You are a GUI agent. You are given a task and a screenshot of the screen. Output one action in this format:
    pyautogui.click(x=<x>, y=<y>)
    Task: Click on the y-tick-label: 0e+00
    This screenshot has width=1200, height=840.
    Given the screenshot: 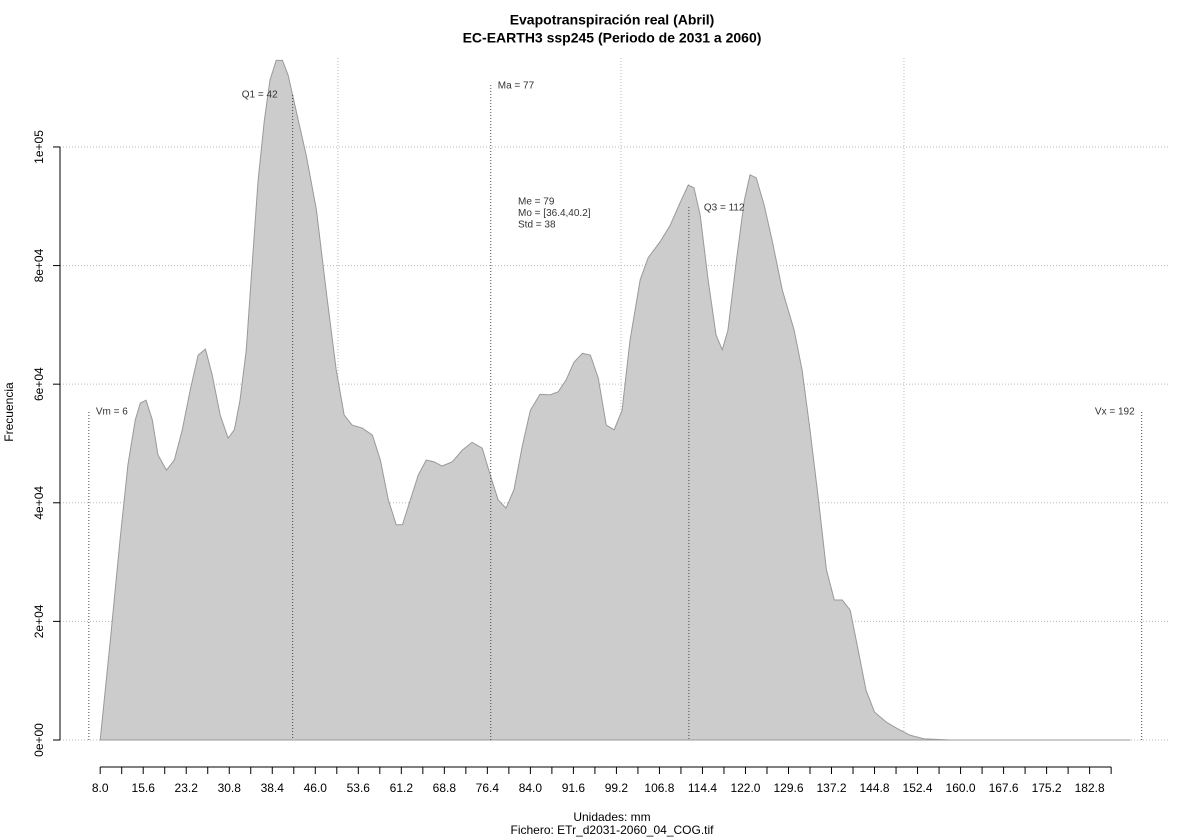 What is the action you would take?
    pyautogui.click(x=39, y=740)
    